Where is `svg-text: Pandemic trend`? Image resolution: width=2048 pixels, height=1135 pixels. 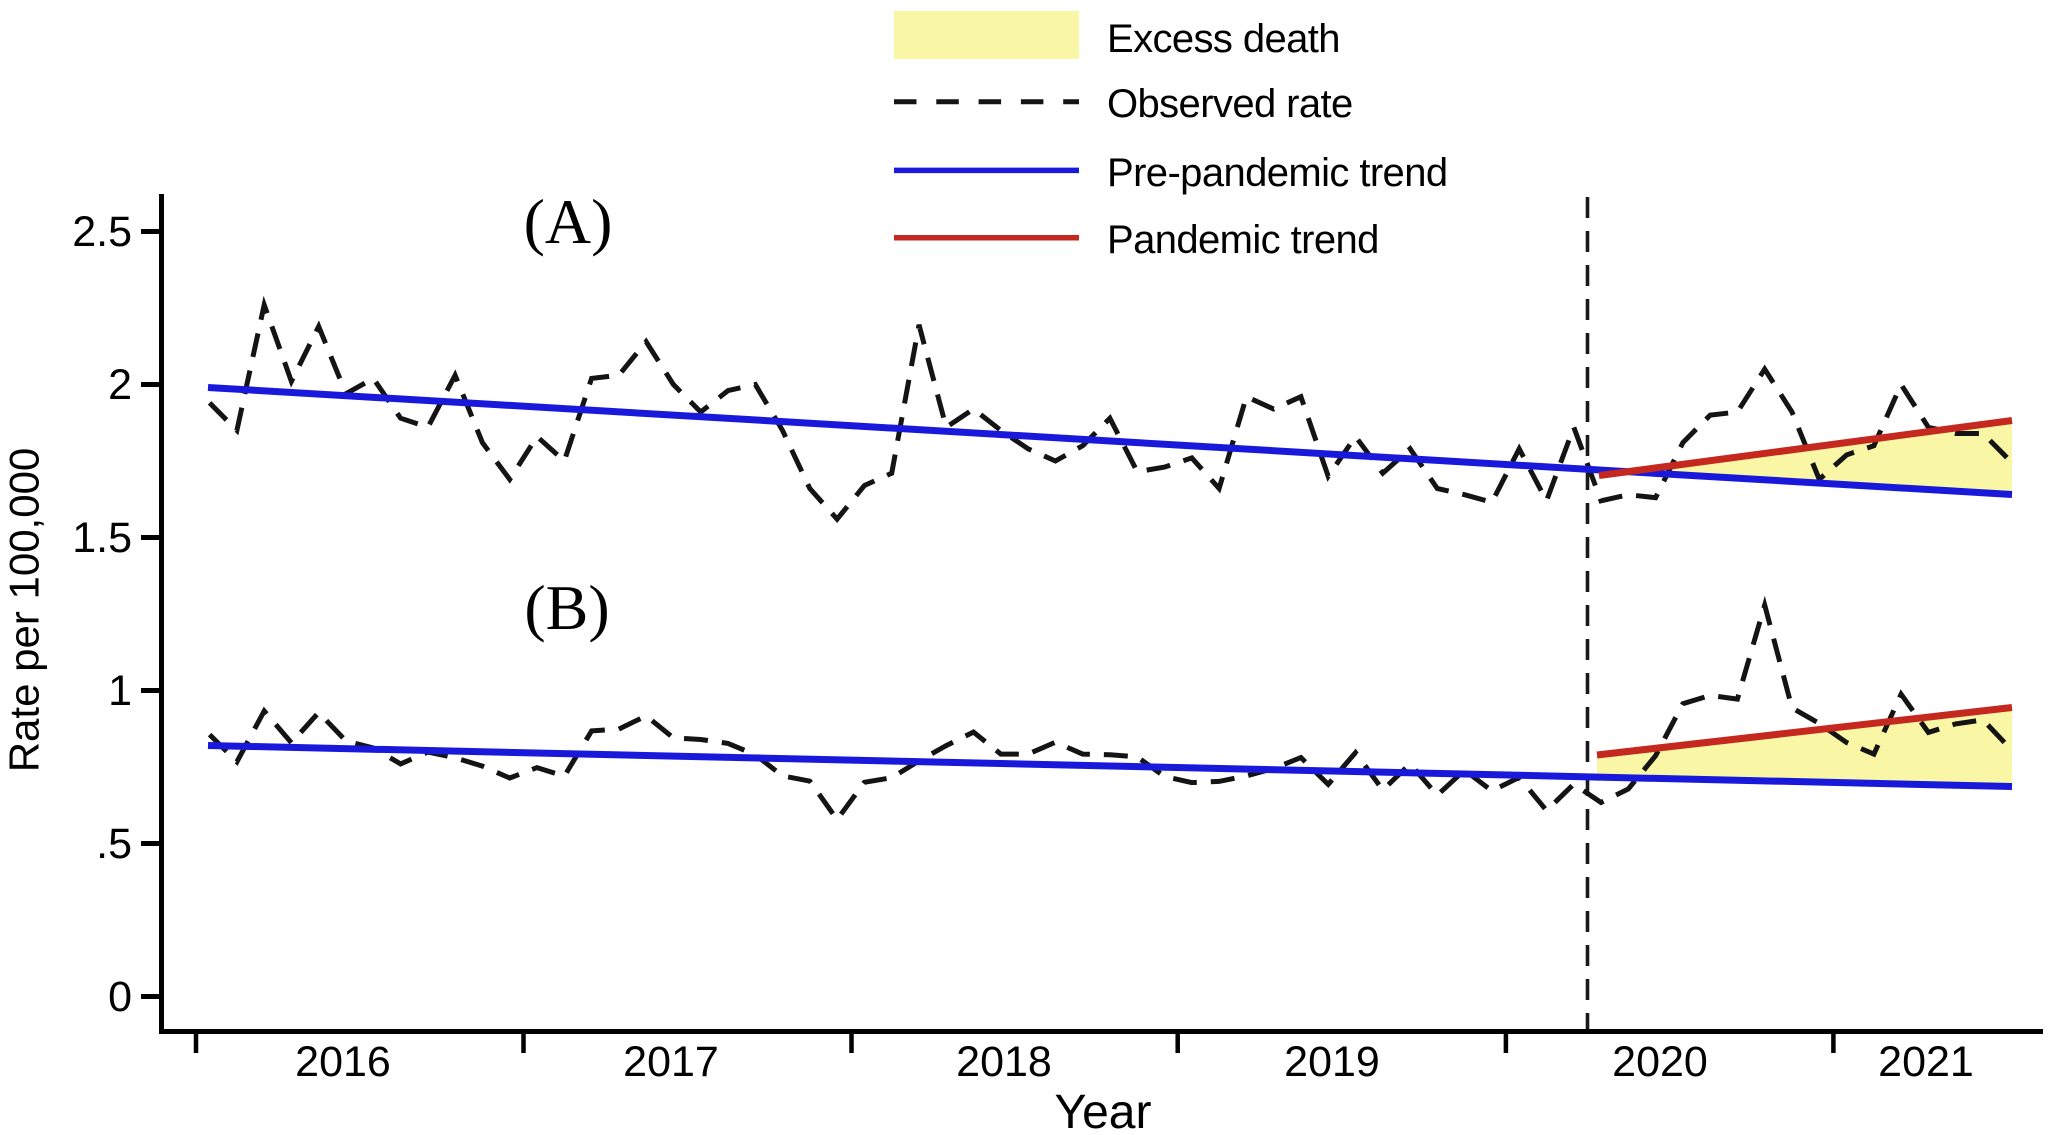 svg-text: Pandemic trend is located at coordinates (1243, 240).